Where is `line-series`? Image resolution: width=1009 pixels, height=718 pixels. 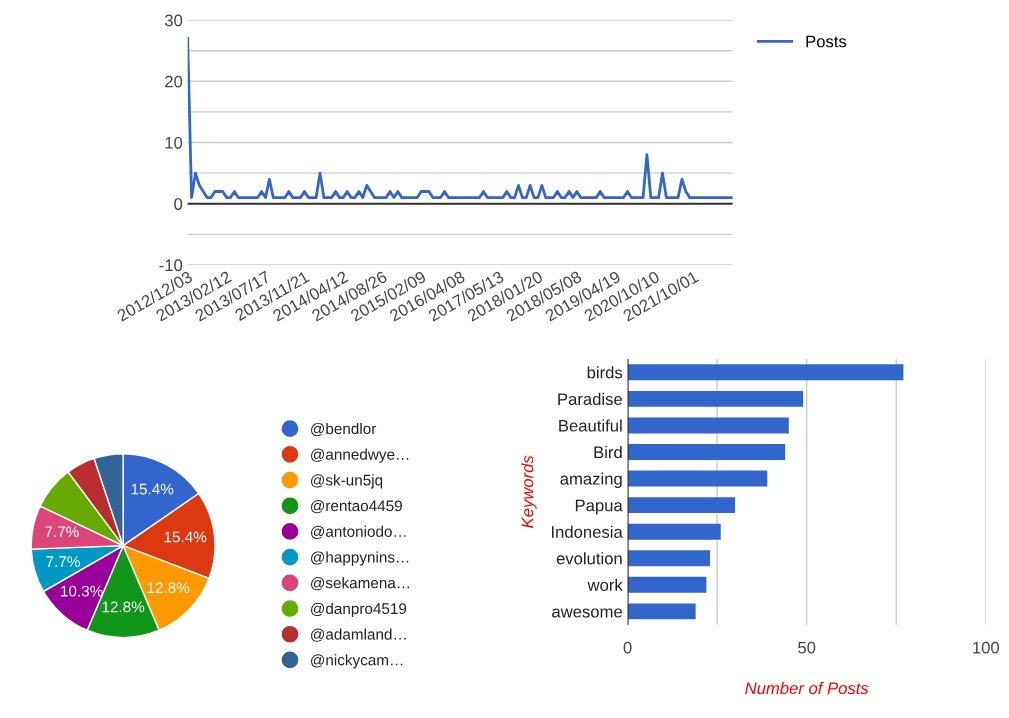 line-series is located at coordinates (460, 118).